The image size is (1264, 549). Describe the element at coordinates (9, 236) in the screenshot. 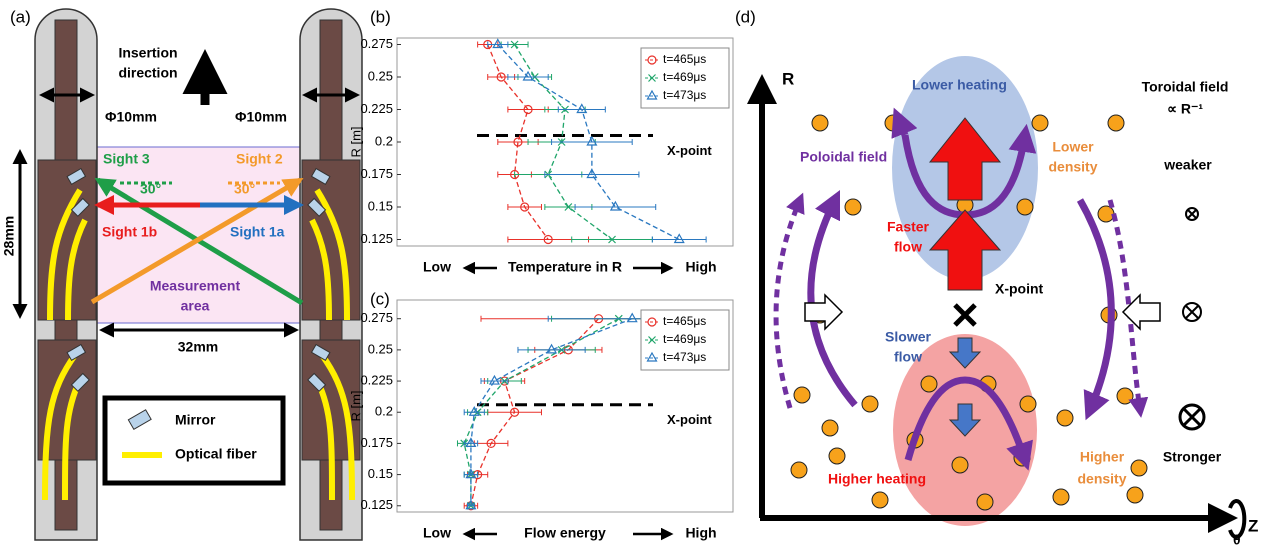

I see `label: 28mm` at that location.